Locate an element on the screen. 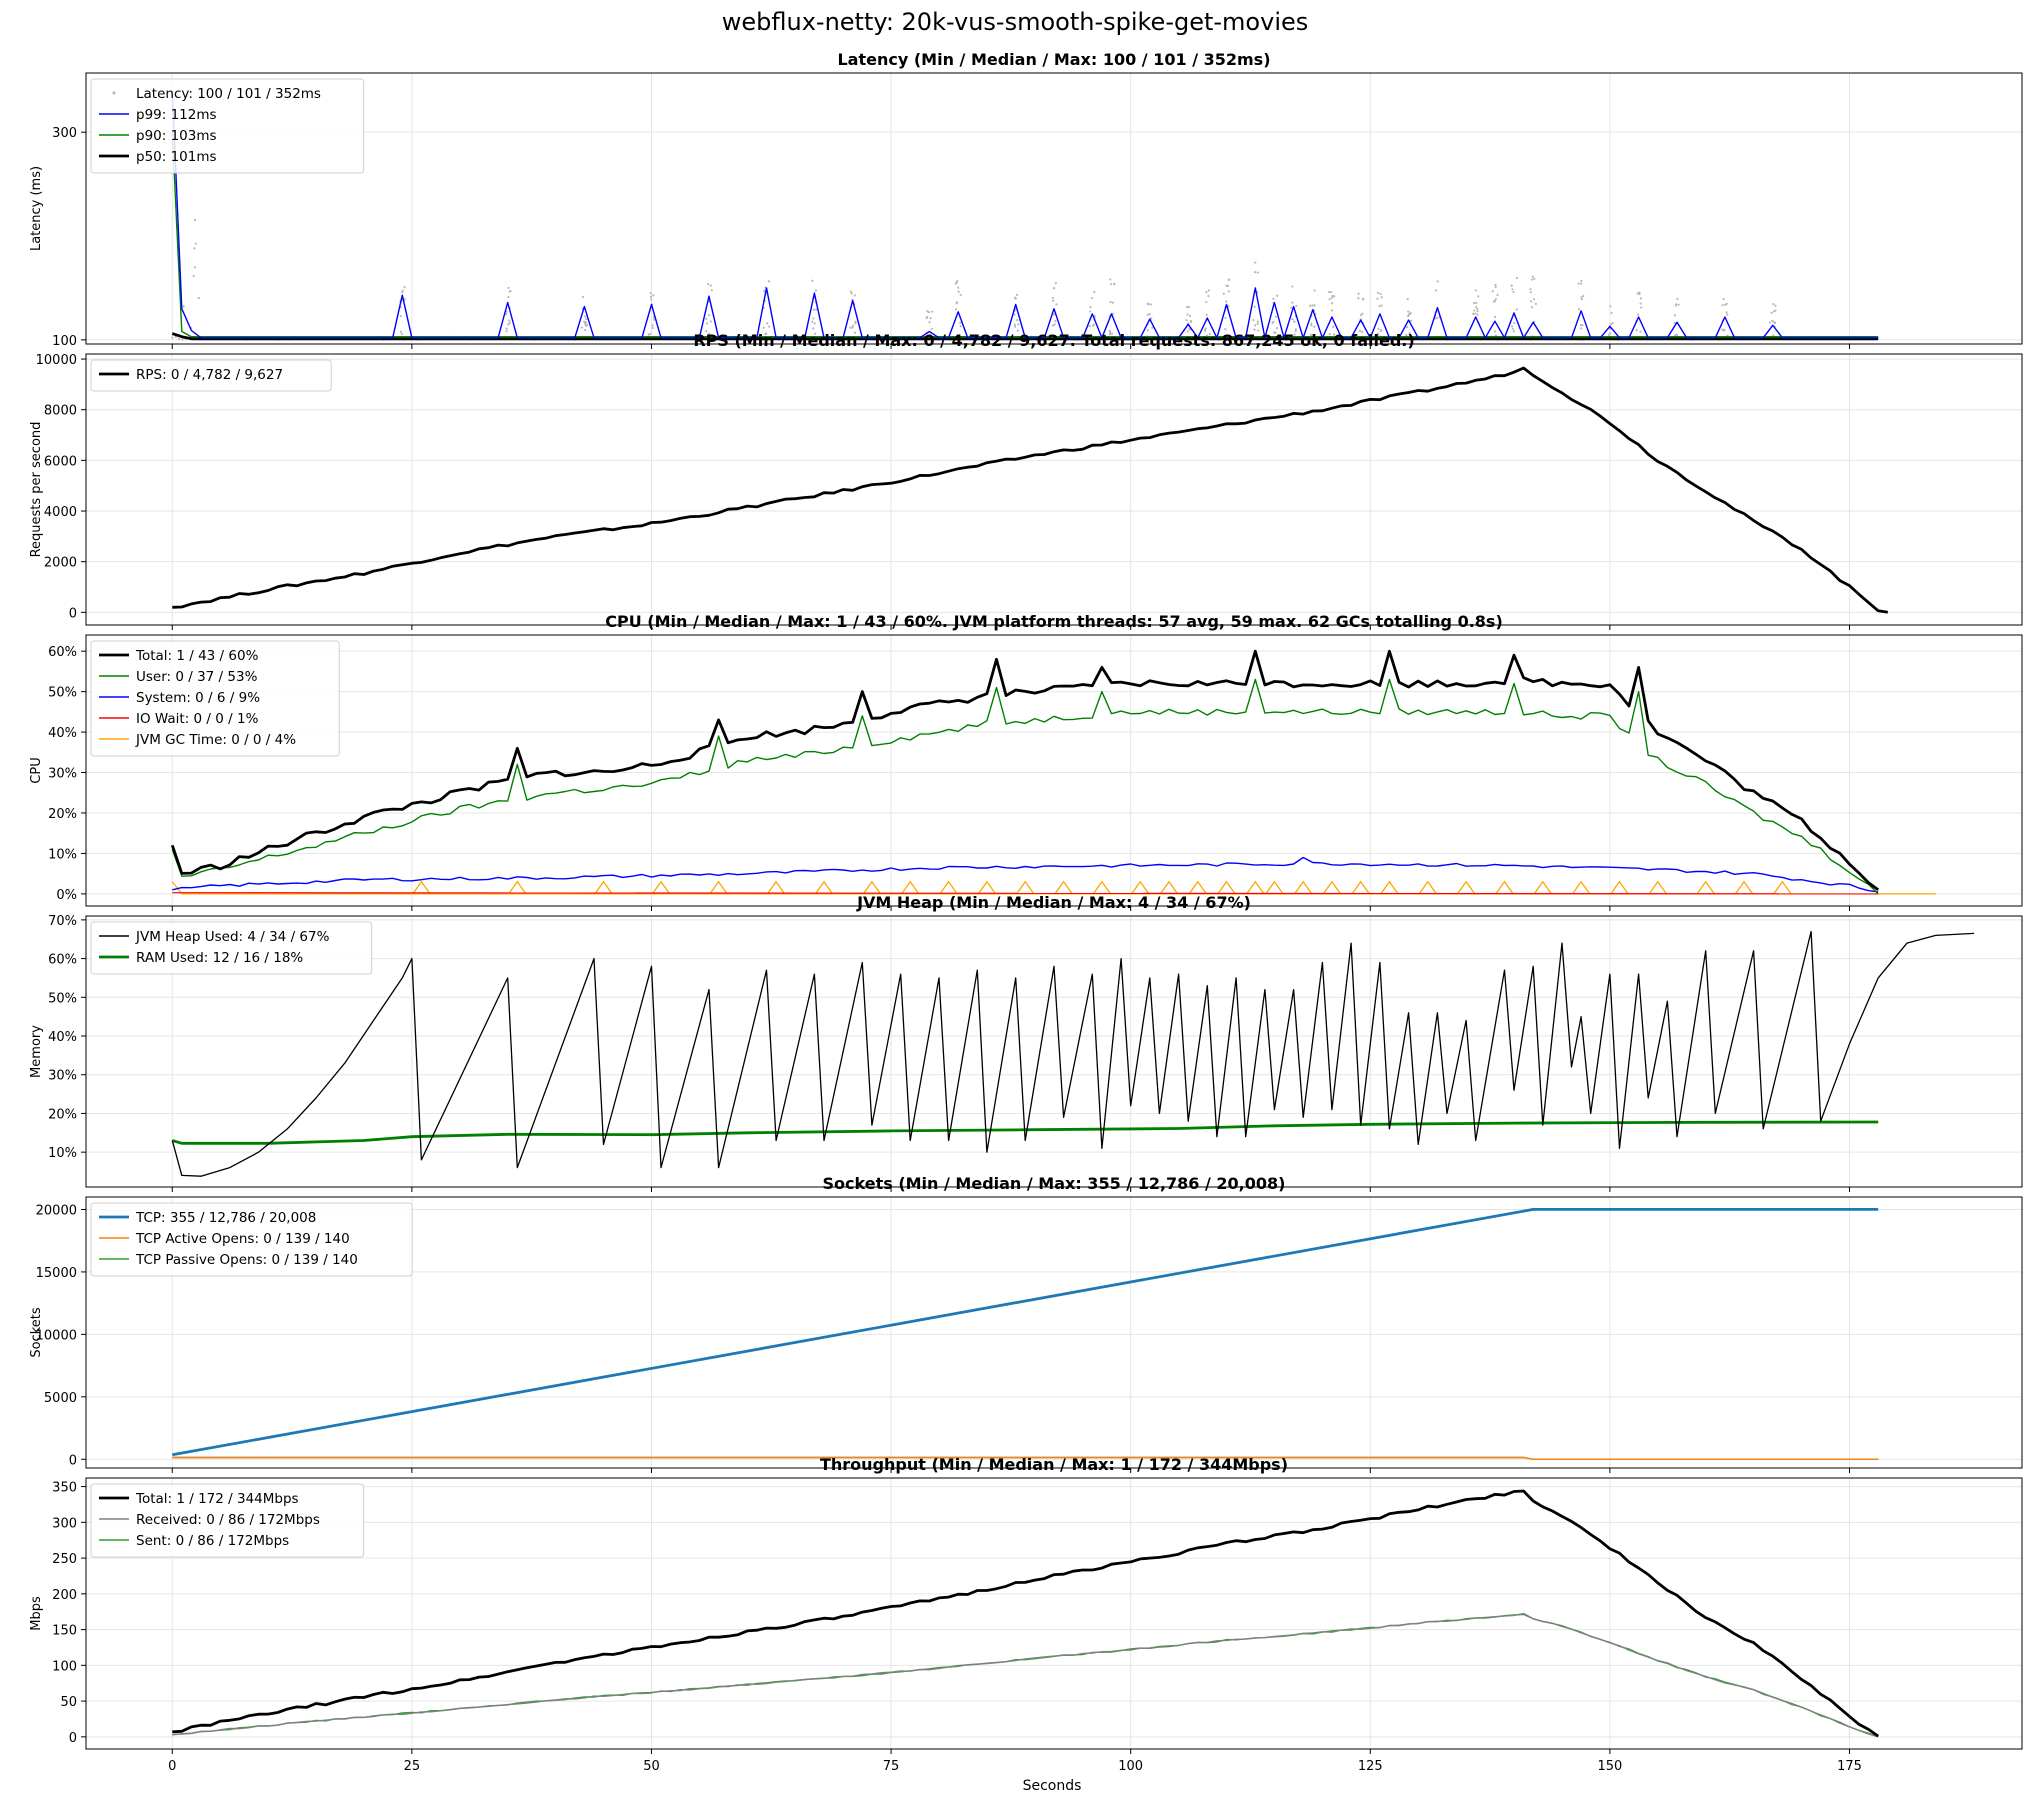  y-tick-label: 10% is located at coordinates (62, 1153).